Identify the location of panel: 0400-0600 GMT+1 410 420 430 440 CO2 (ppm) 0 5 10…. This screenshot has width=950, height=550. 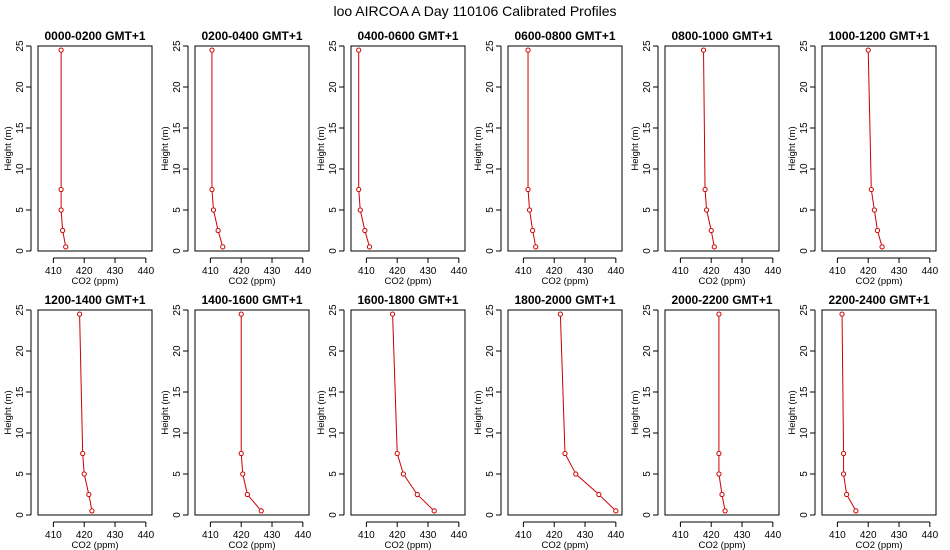
(392, 158).